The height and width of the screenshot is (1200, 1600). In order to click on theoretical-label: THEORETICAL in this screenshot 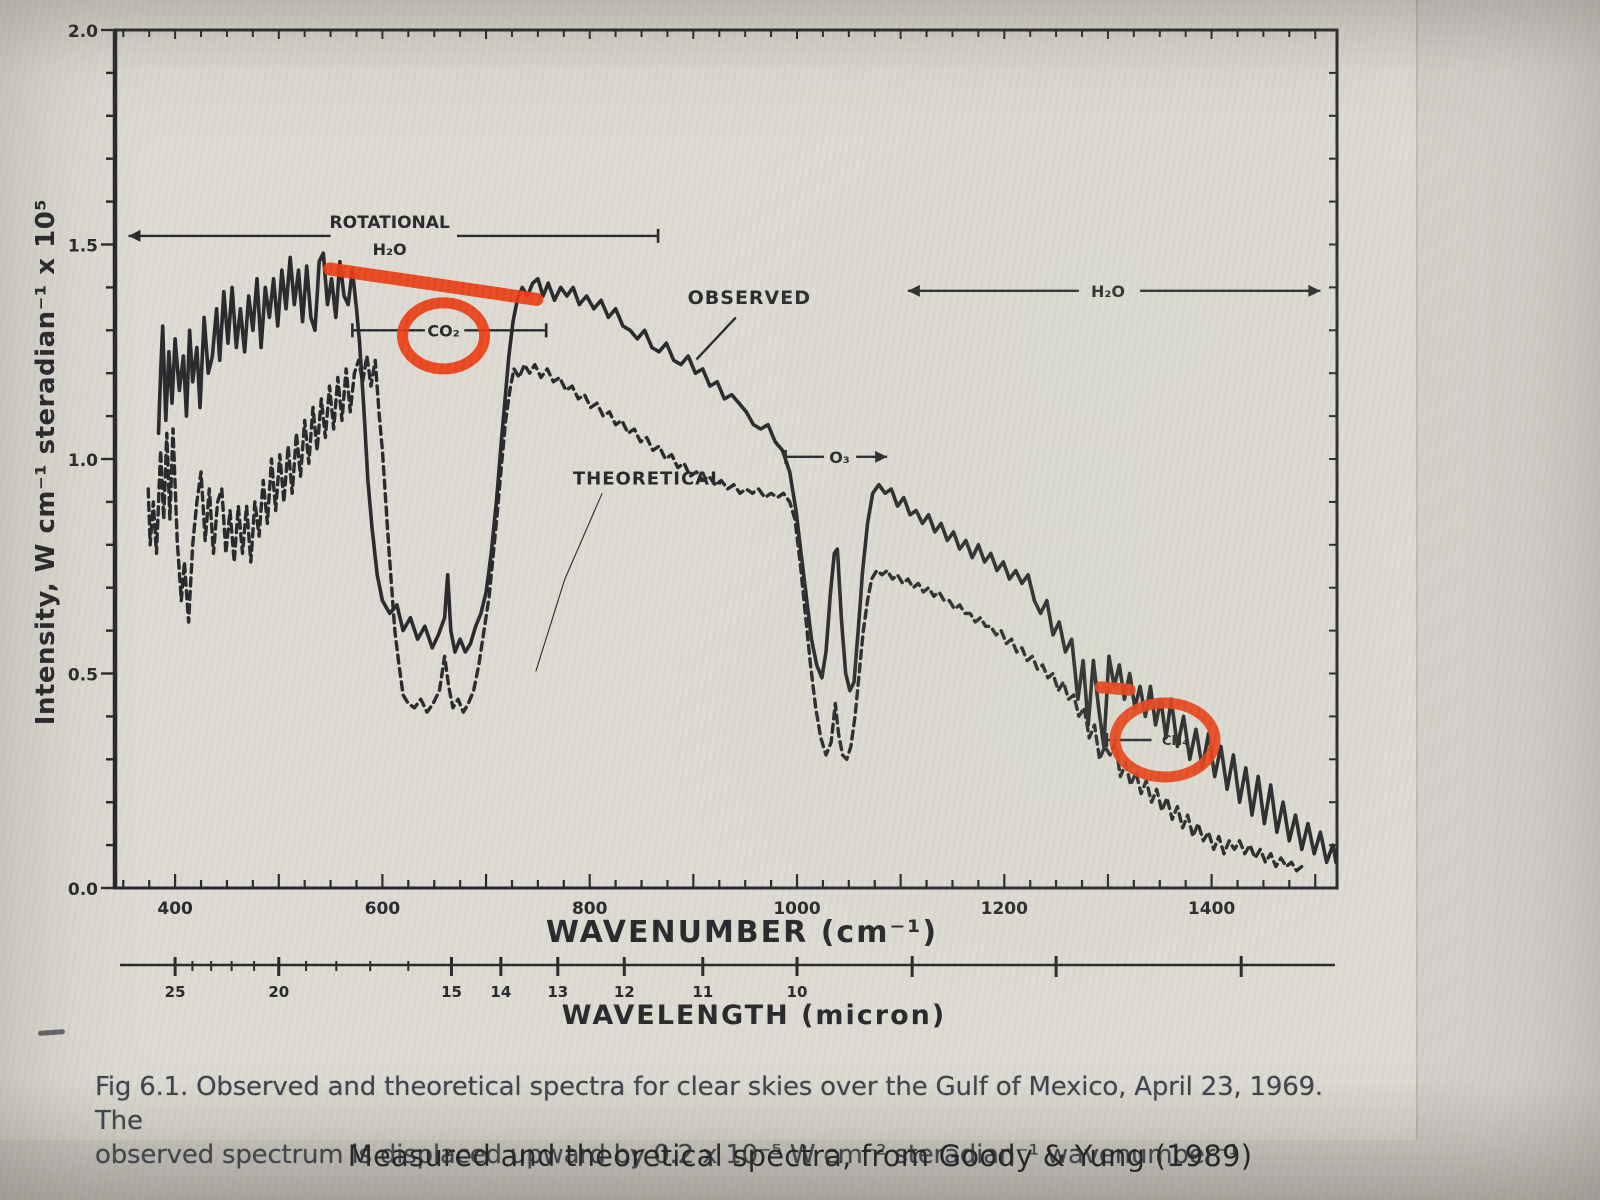, I will do `click(648, 478)`.